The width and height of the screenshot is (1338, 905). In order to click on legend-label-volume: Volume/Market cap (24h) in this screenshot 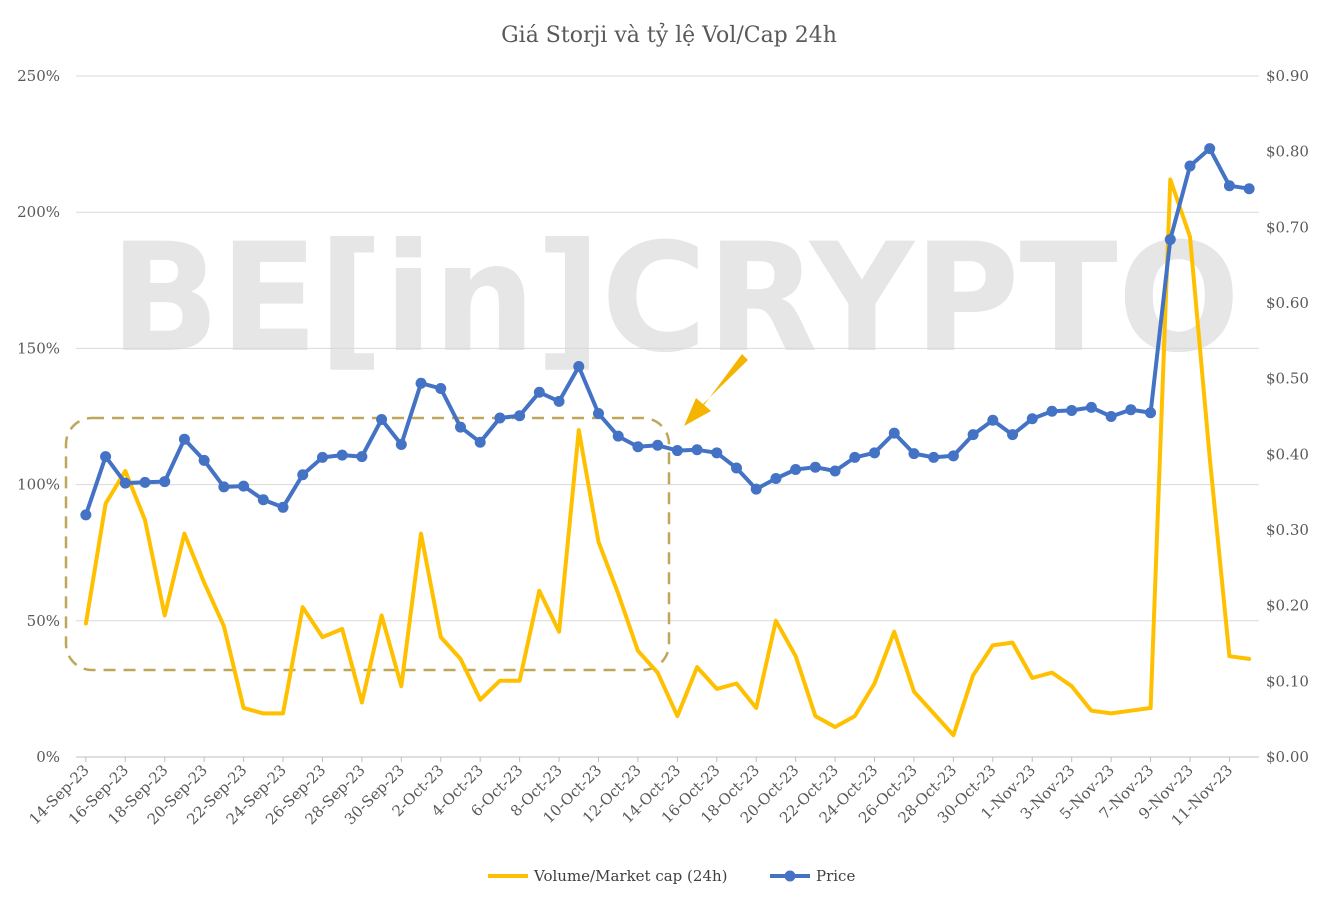, I will do `click(630, 876)`.